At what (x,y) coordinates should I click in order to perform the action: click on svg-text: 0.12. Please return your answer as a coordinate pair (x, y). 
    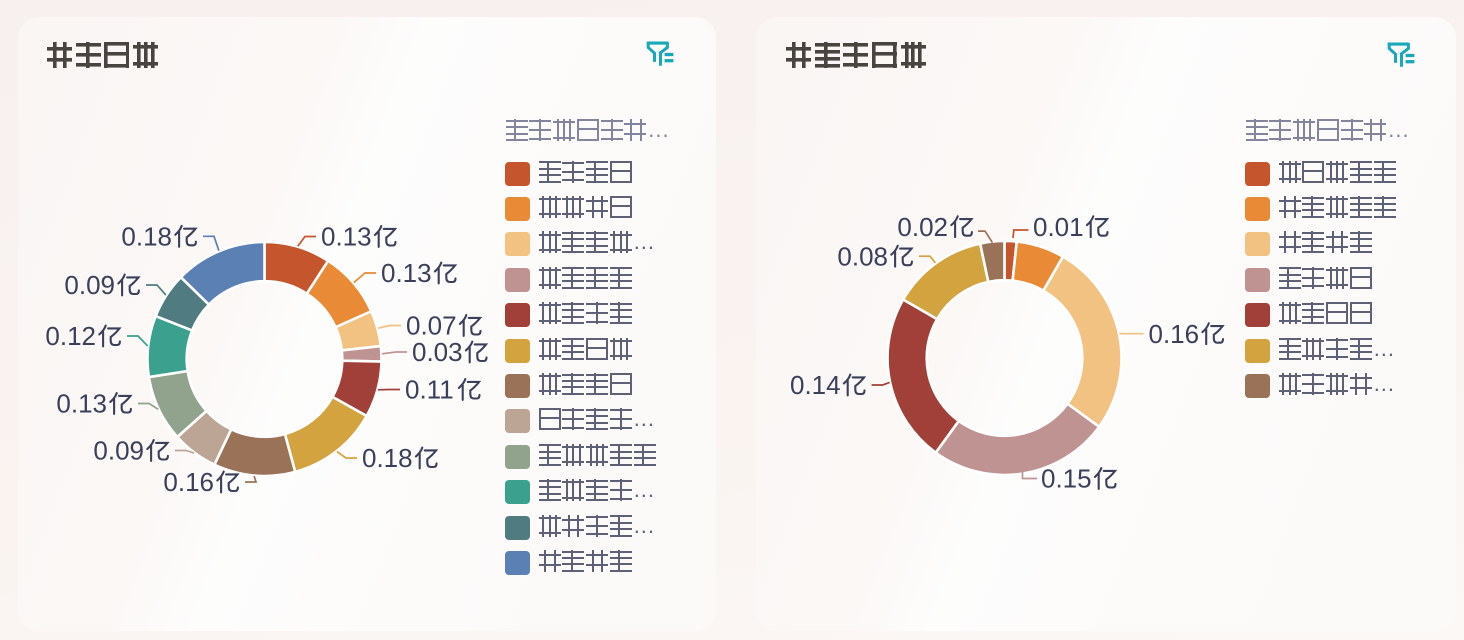
    Looking at the image, I should click on (70, 336).